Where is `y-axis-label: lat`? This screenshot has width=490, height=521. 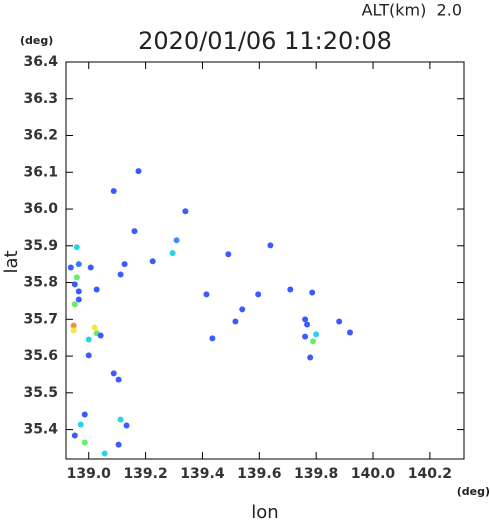 y-axis-label: lat is located at coordinates (11, 261).